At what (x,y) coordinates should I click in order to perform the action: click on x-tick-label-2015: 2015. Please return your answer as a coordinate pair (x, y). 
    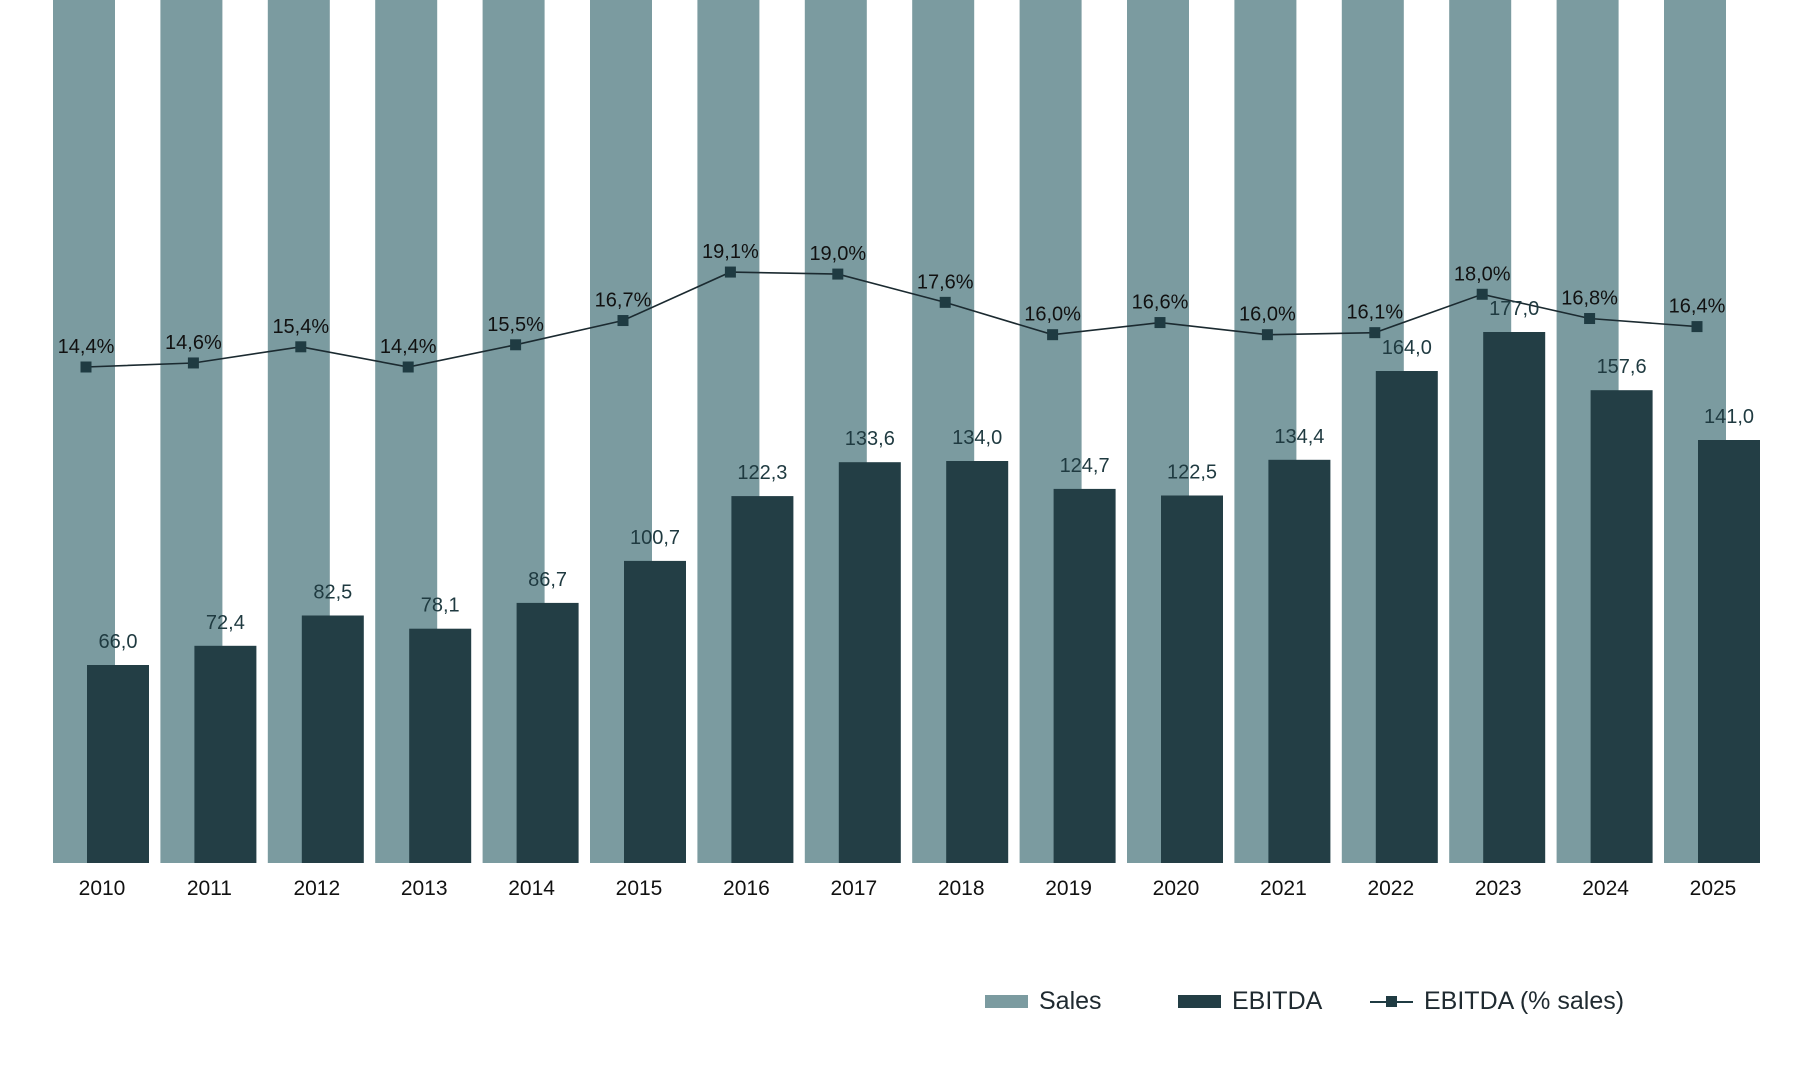
    Looking at the image, I should click on (639, 888).